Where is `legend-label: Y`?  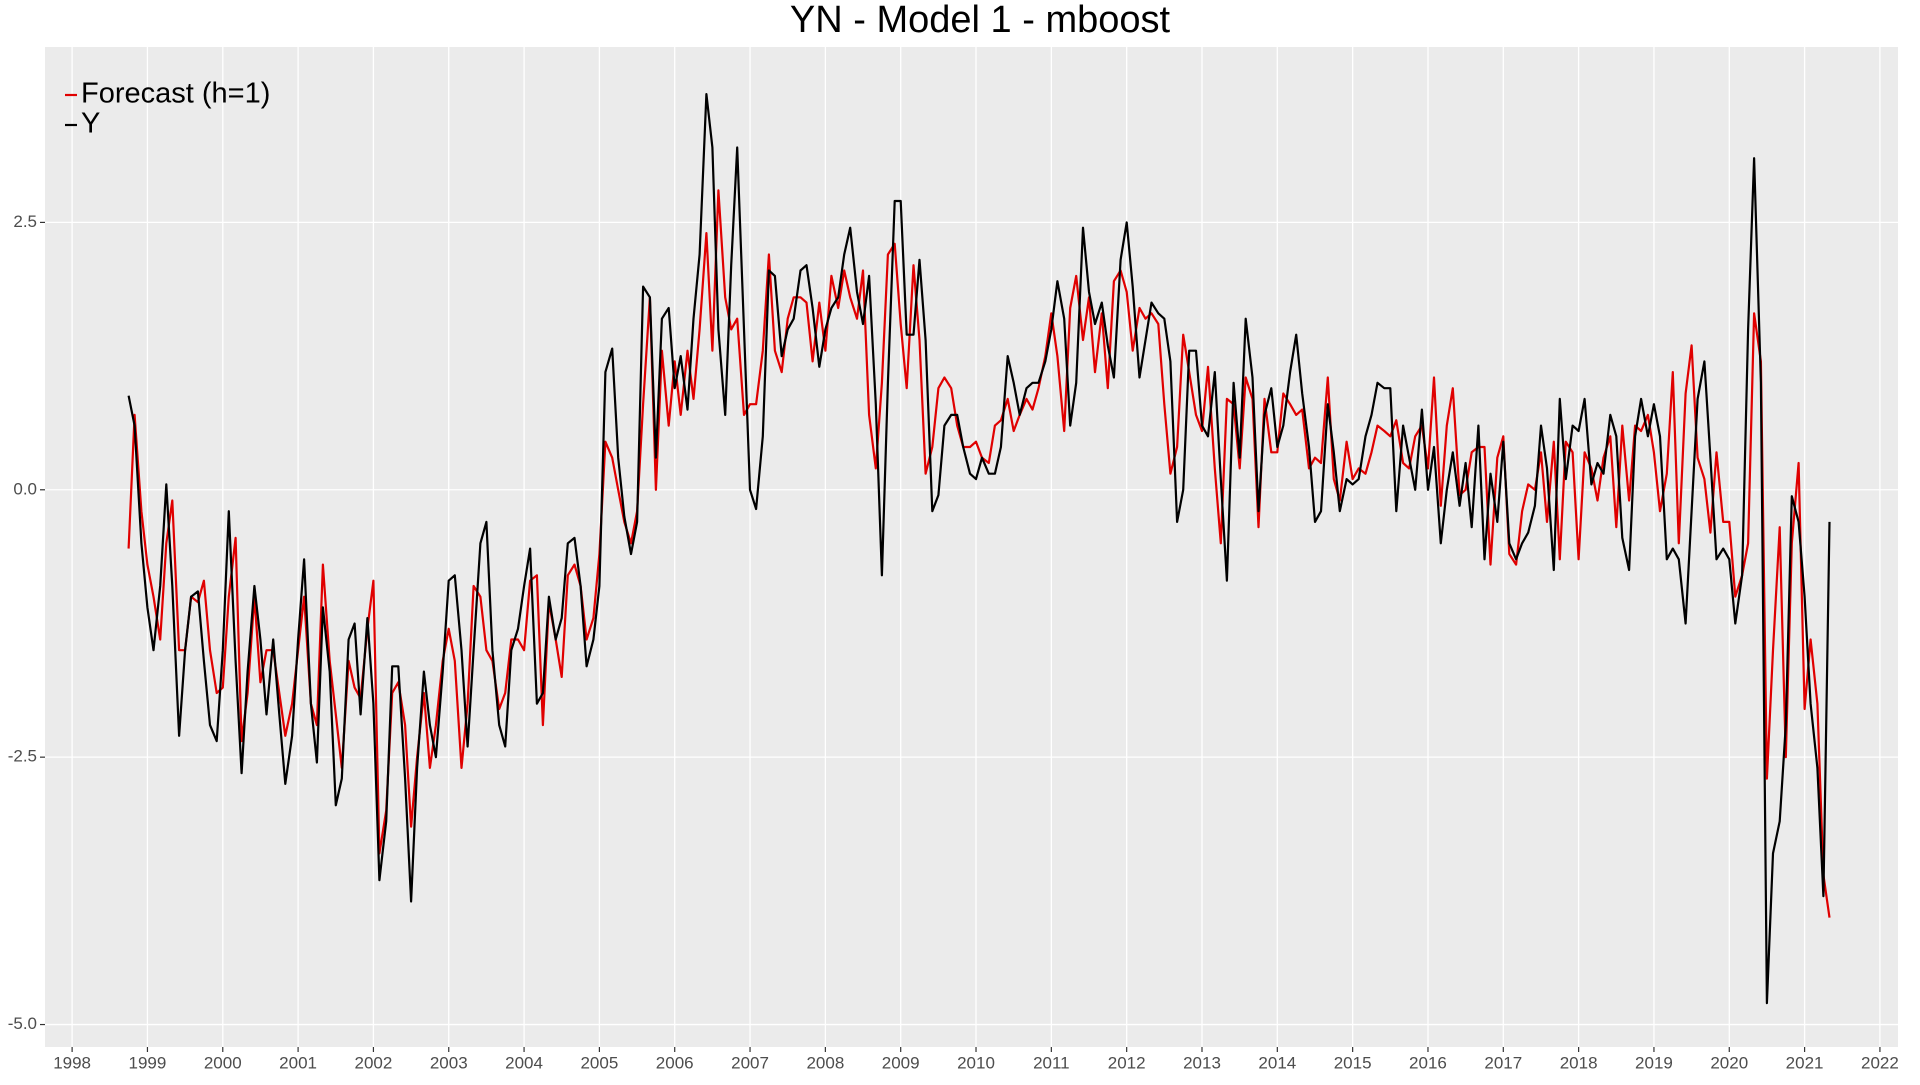 legend-label: Y is located at coordinates (90, 124).